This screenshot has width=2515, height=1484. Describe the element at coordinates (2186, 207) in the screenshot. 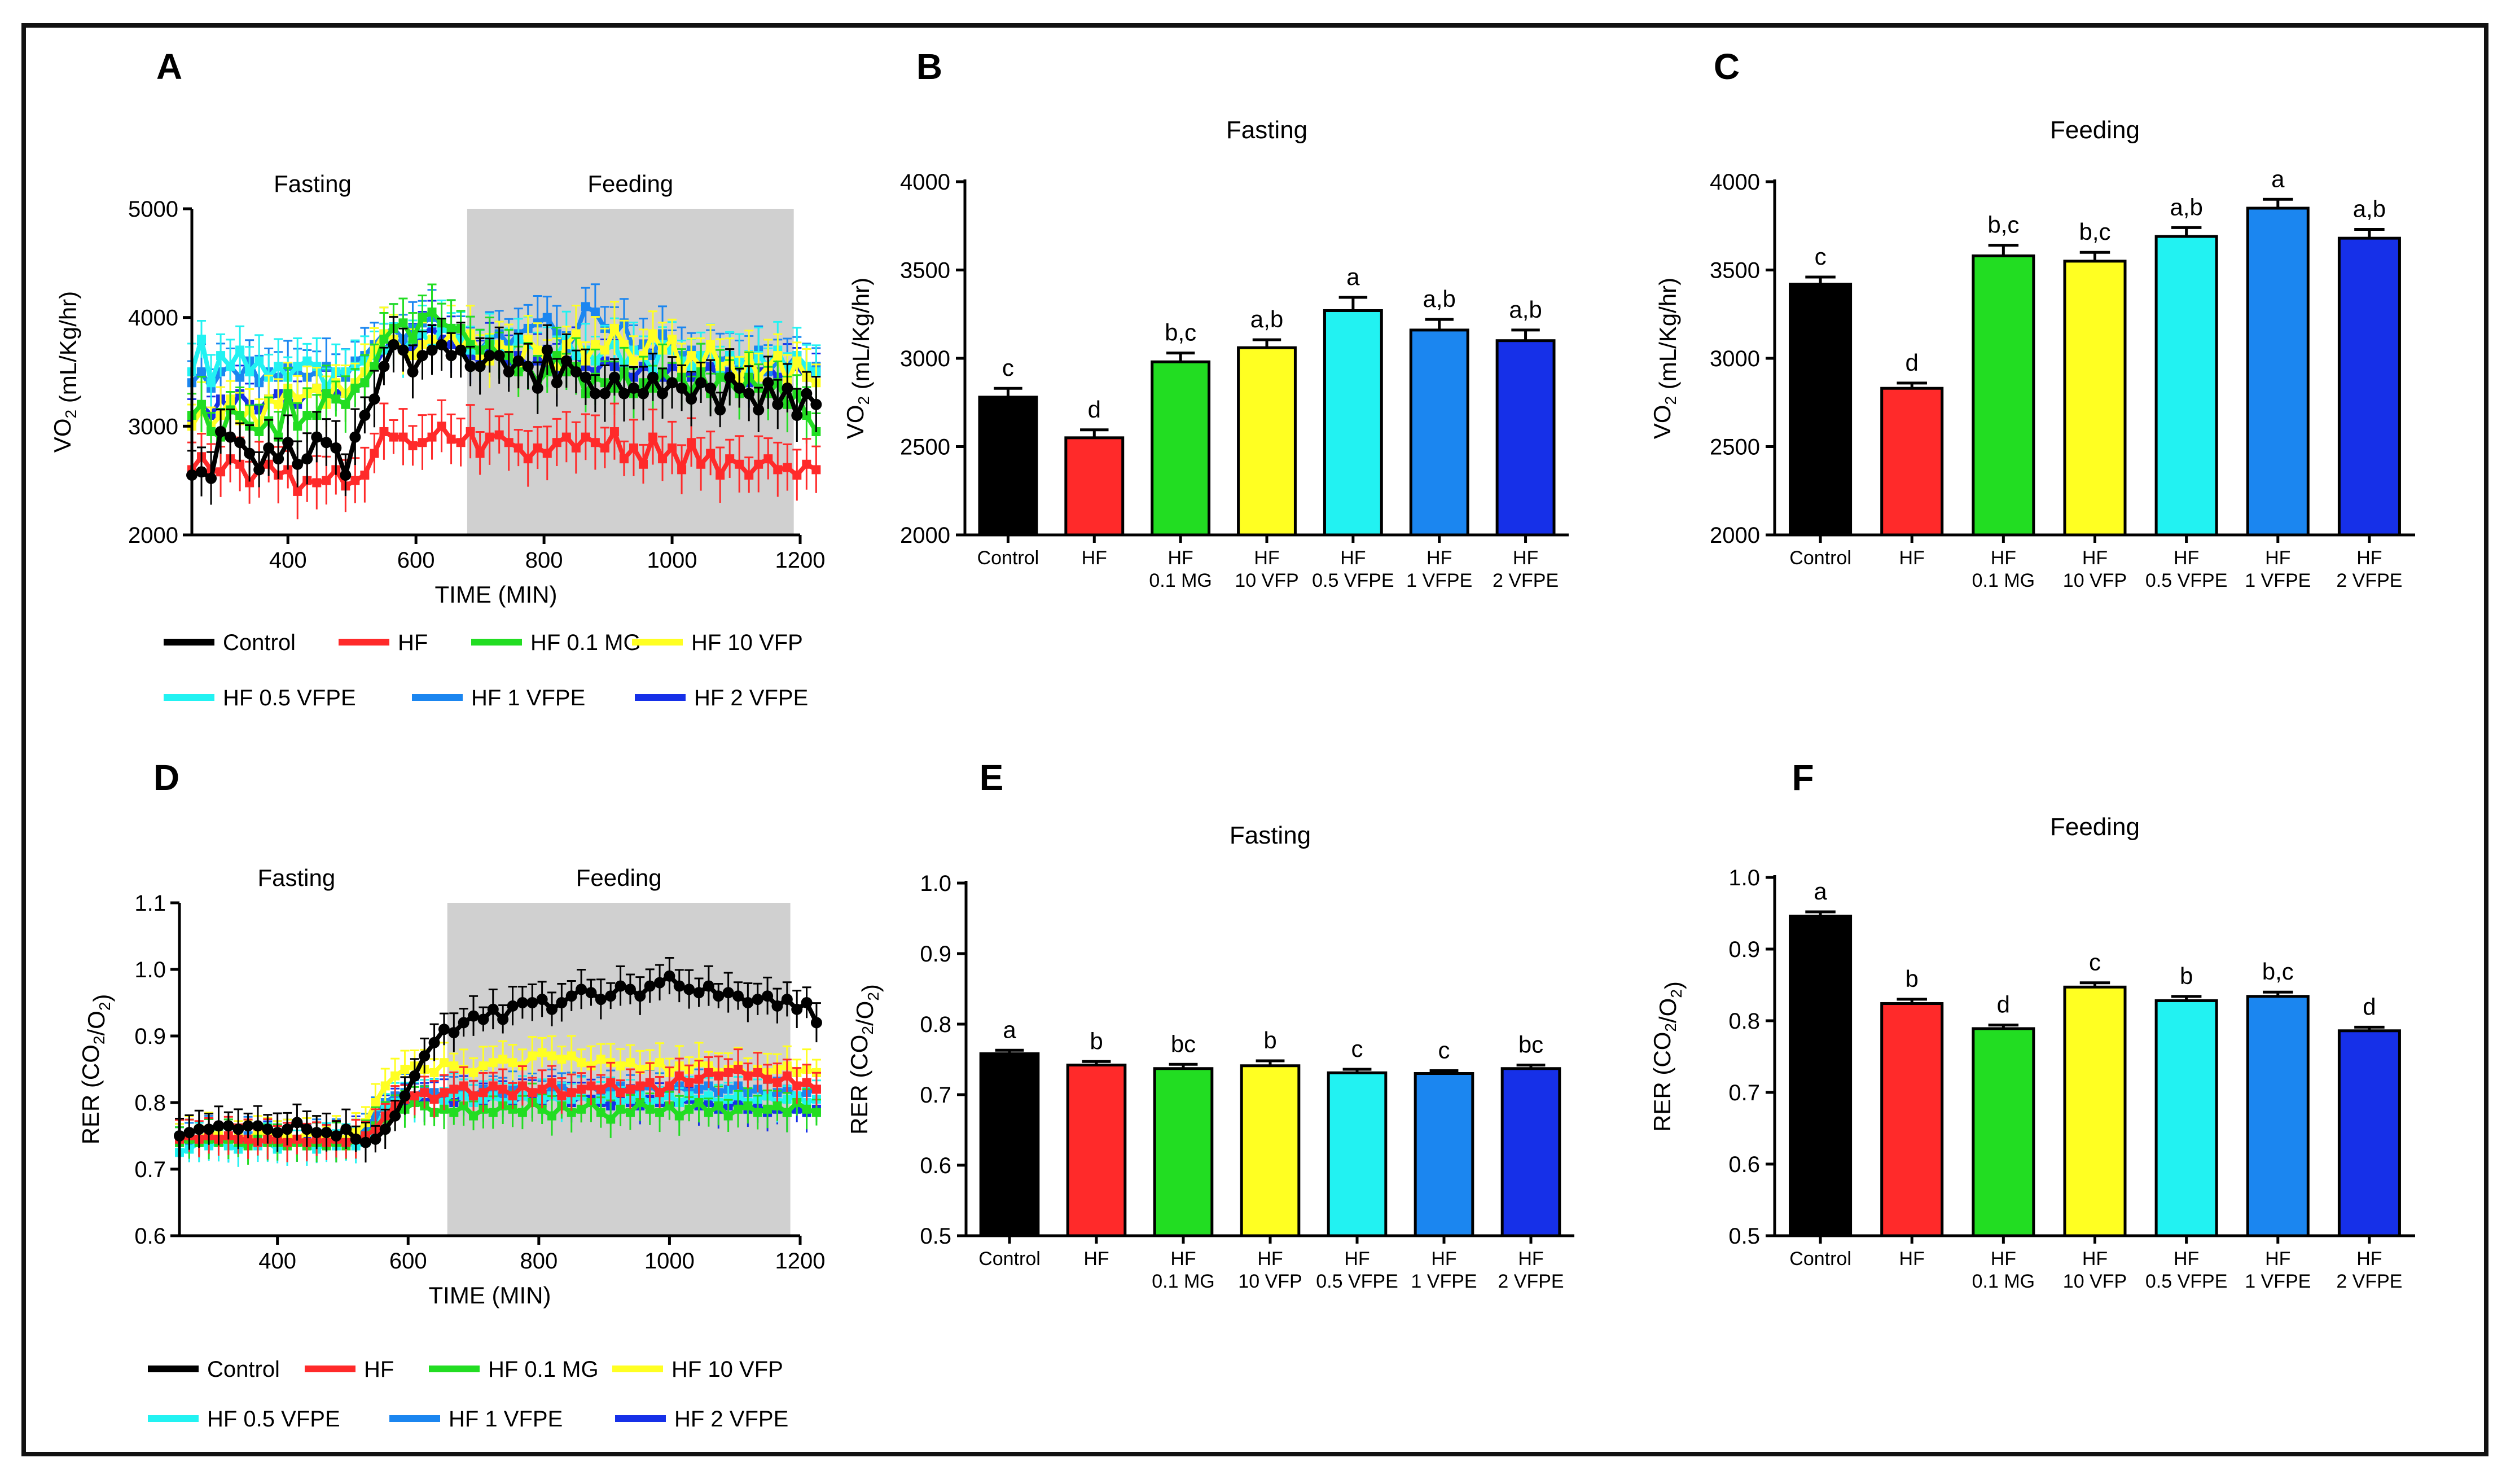

I see `significance-letter: a,b` at that location.